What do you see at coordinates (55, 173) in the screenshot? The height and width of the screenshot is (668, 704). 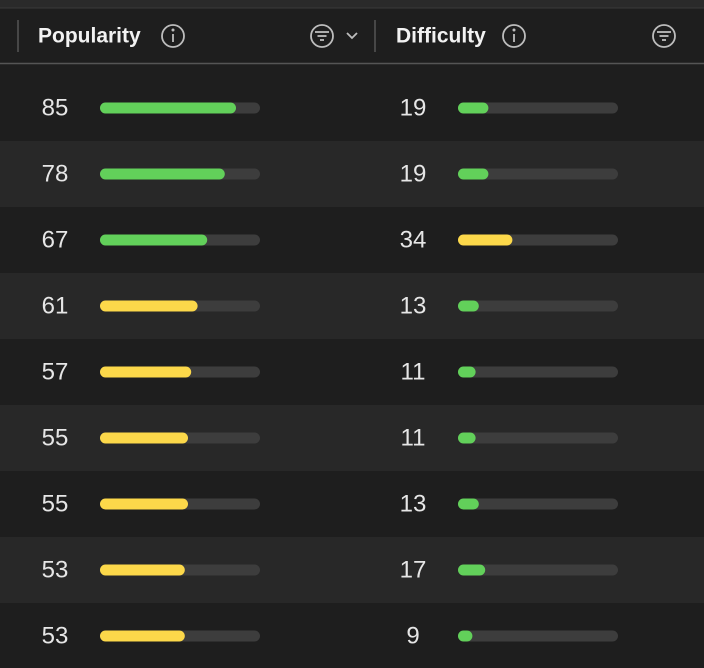 I see `cell-value: 78` at bounding box center [55, 173].